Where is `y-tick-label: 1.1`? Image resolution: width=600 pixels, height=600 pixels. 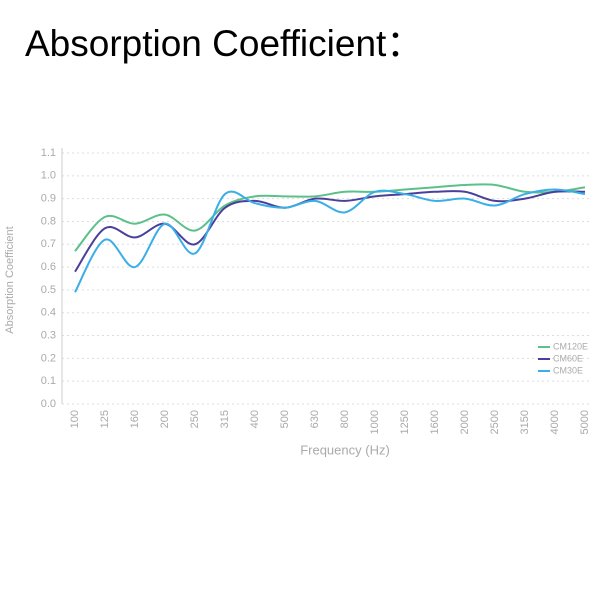 y-tick-label: 1.1 is located at coordinates (48, 153).